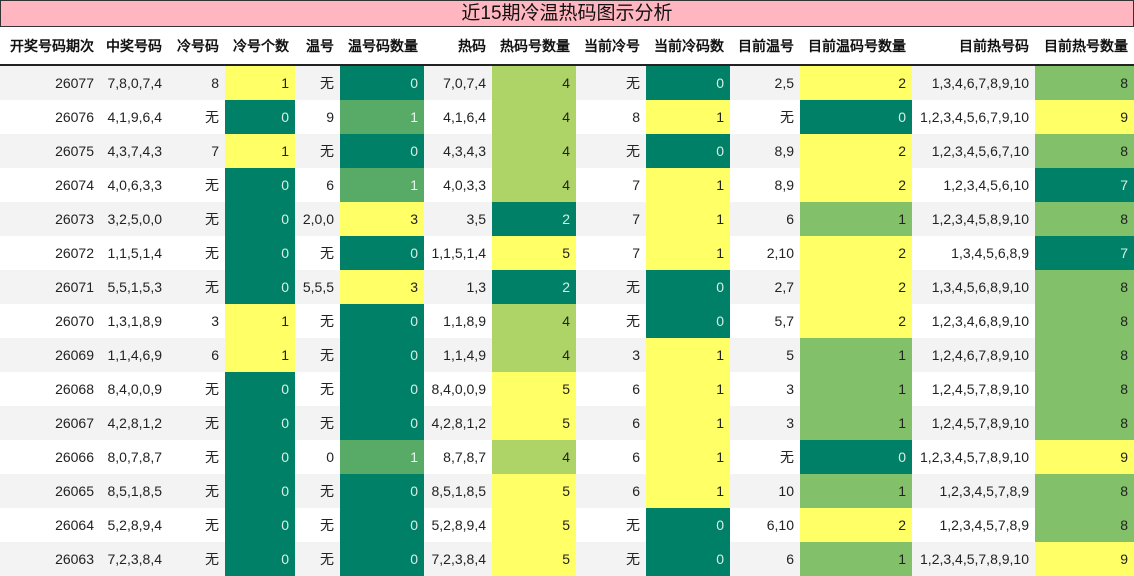 This screenshot has height=576, width=1134. I want to click on hot-cell: 1,1,4,9, so click(458, 355).